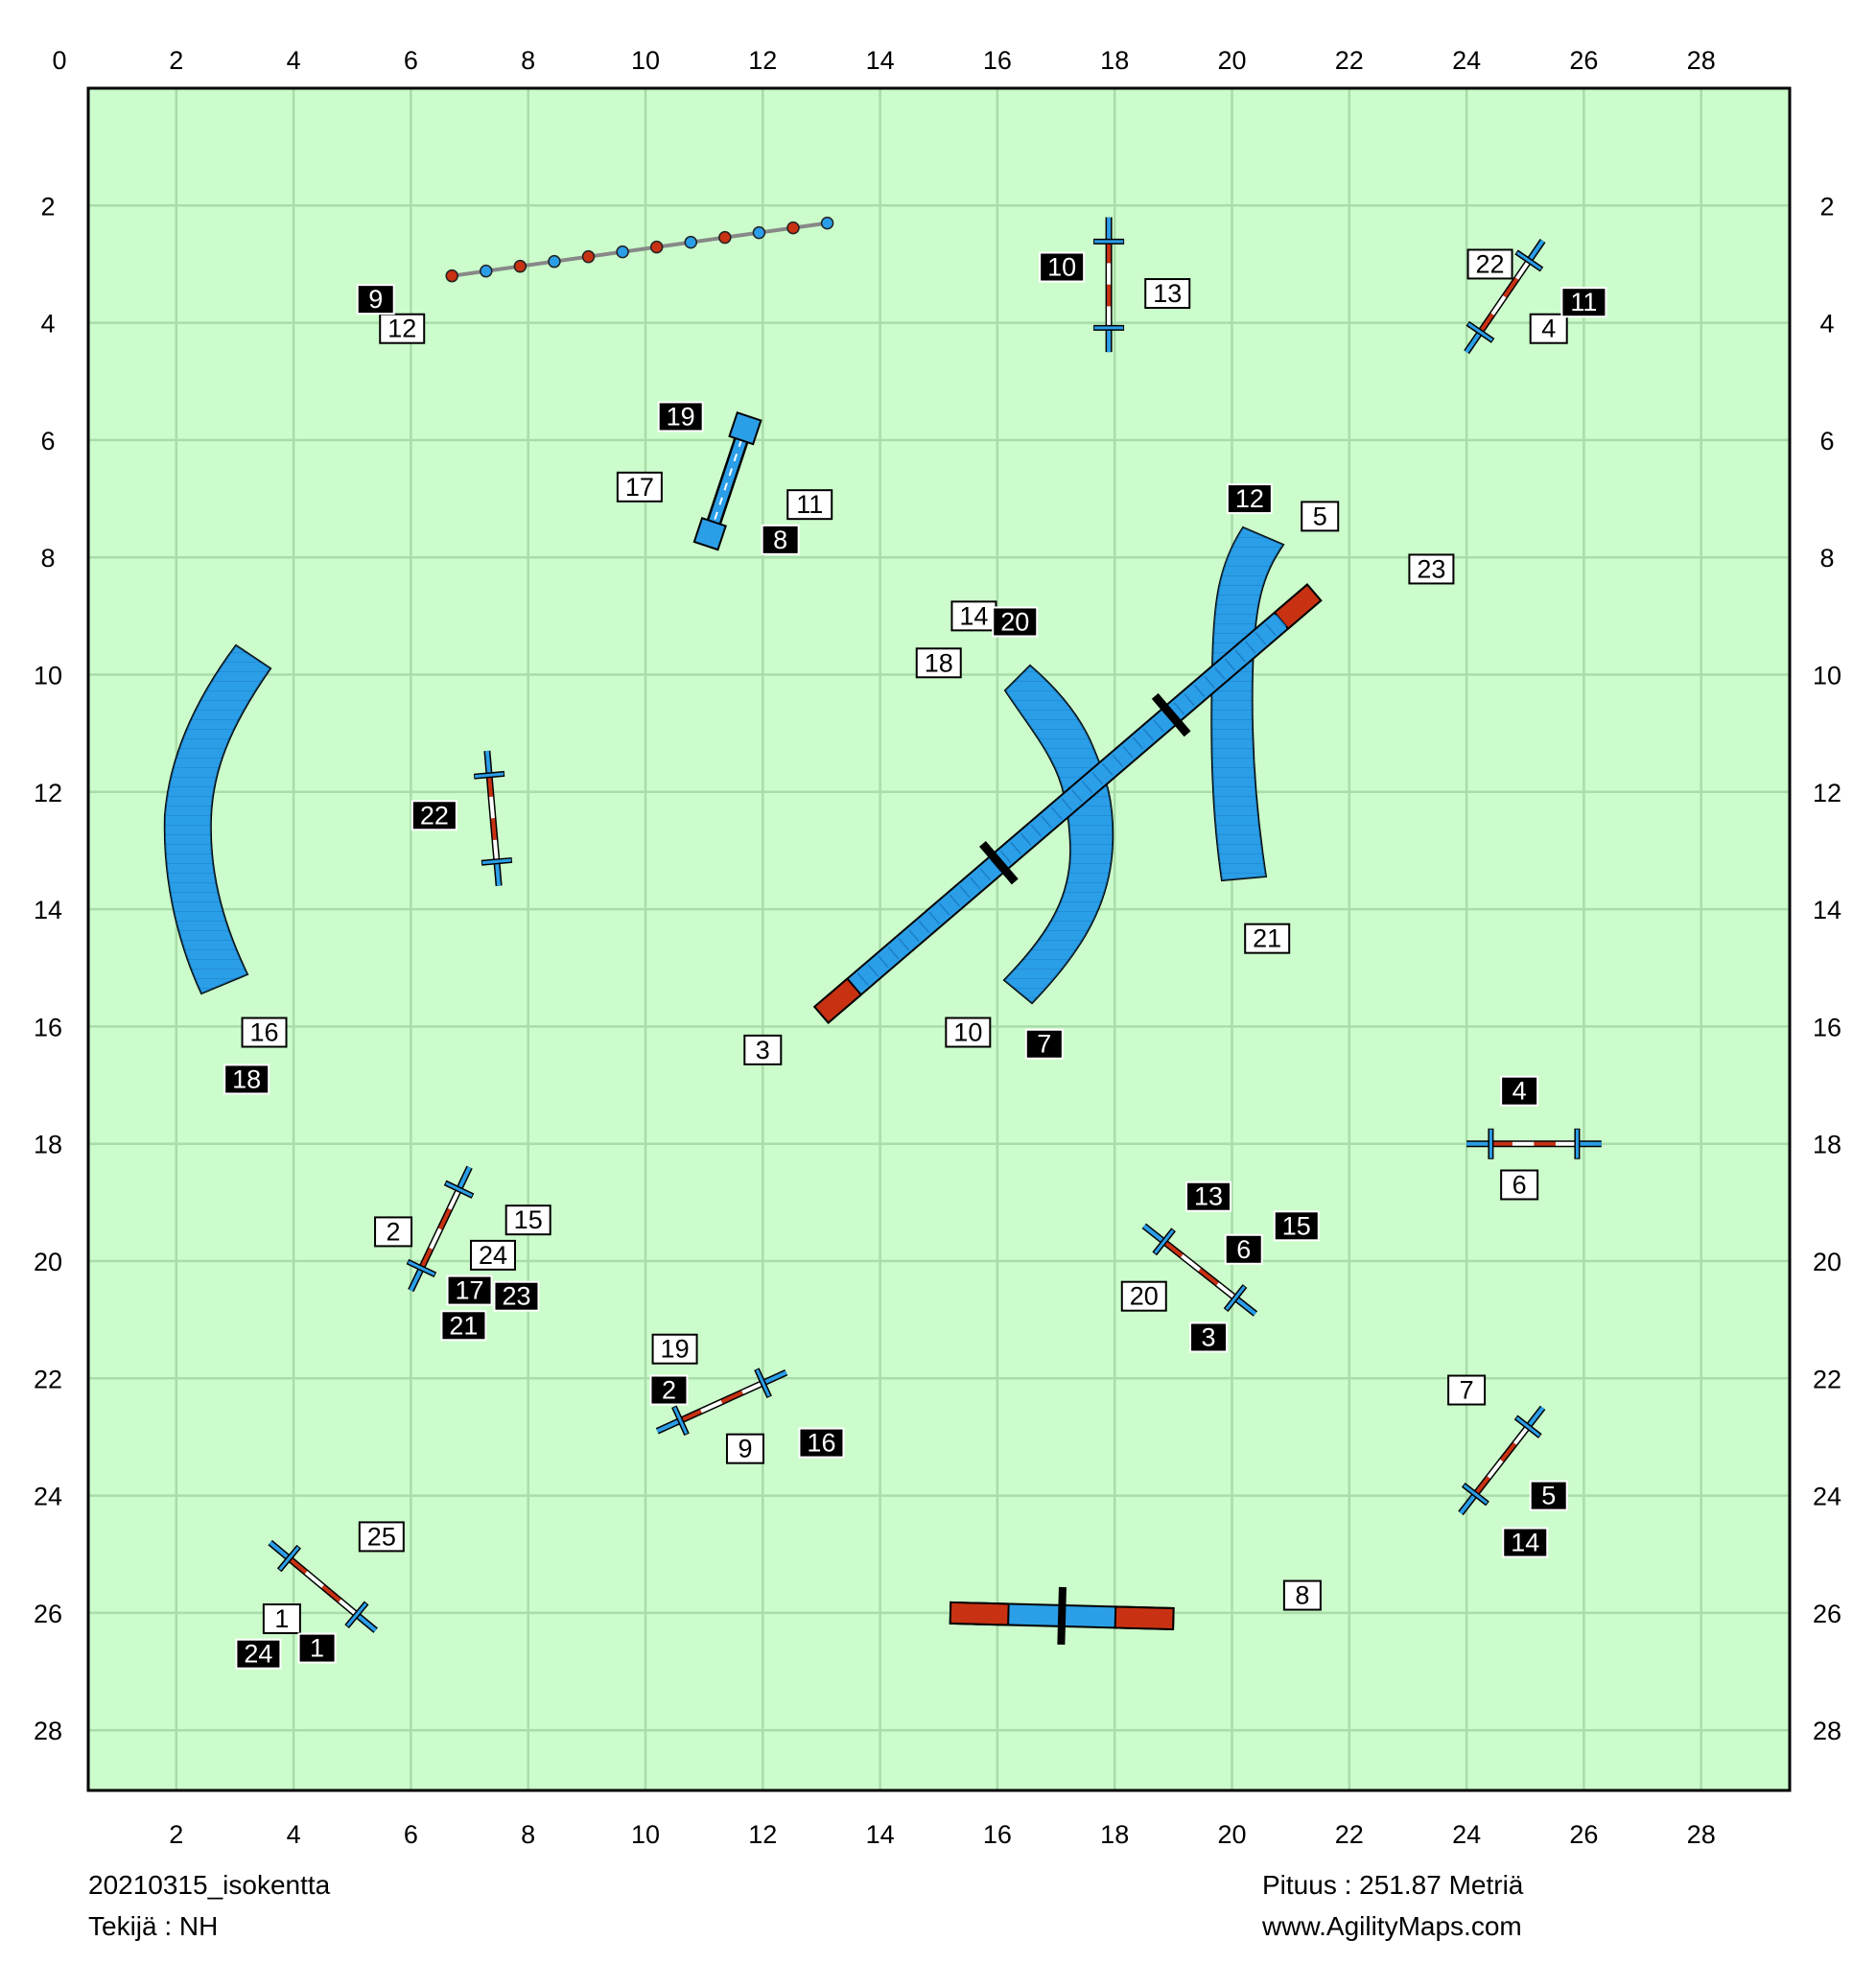 This screenshot has height=1964, width=1876. I want to click on top-tick-label: 2, so click(176, 60).